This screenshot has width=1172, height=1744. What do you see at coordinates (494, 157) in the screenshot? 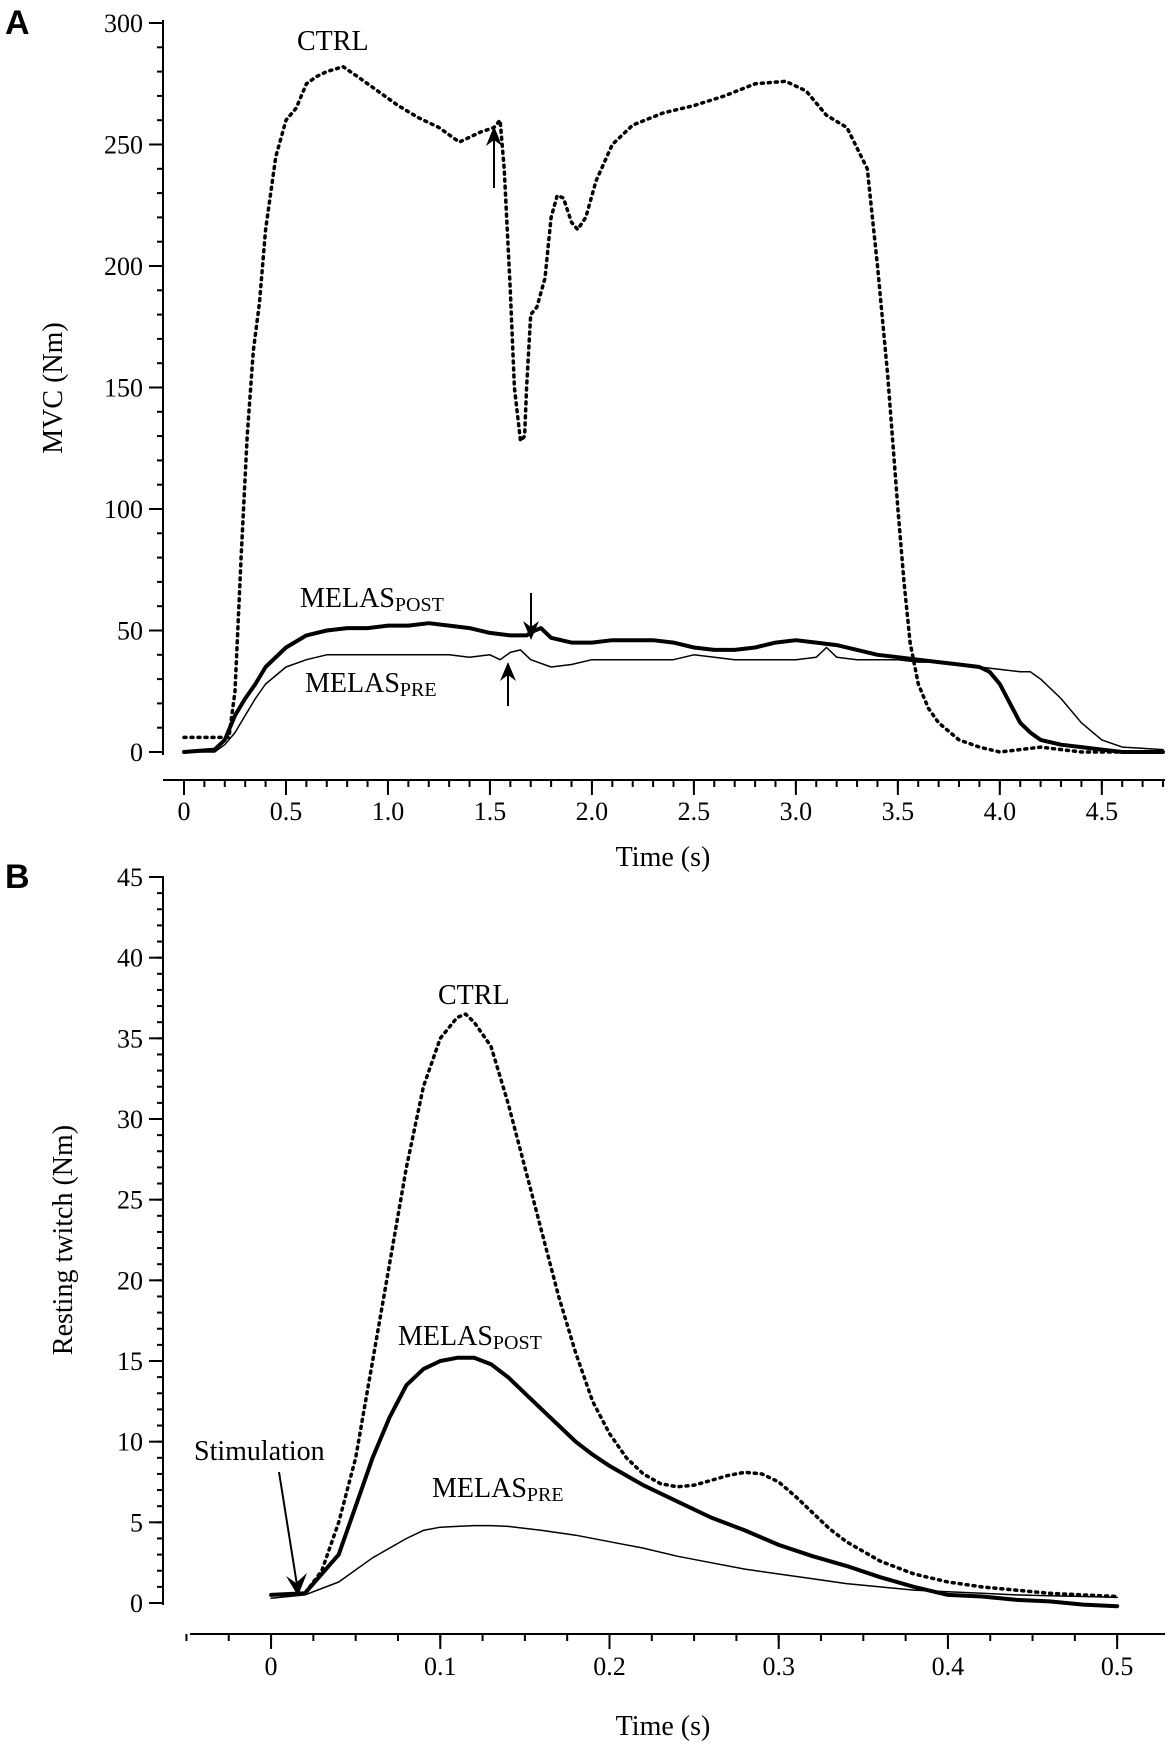
I see `panel-a-ctrl-arrow` at bounding box center [494, 157].